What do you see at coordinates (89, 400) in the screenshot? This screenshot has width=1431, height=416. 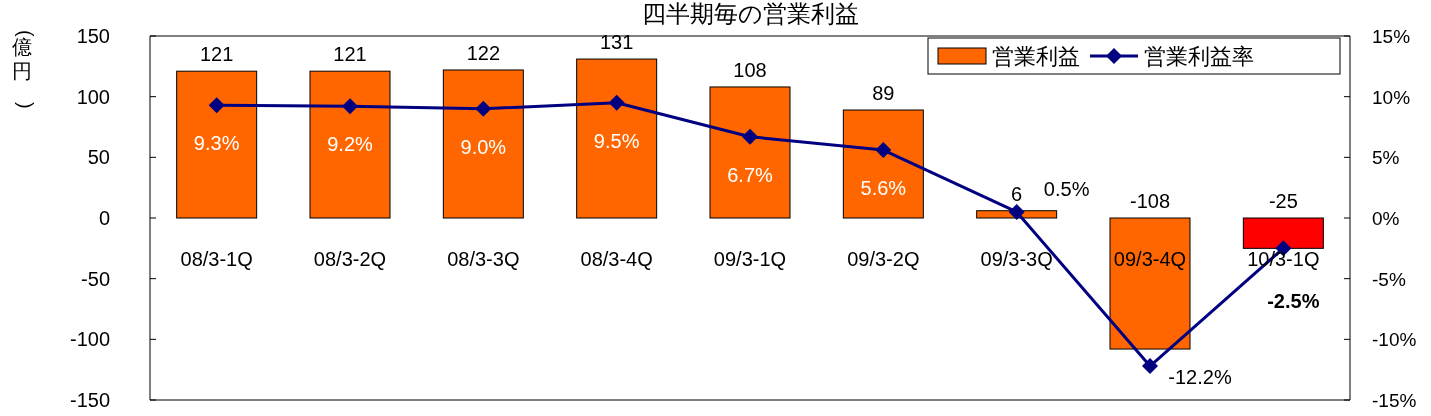 I see `y-tick-label: -150` at bounding box center [89, 400].